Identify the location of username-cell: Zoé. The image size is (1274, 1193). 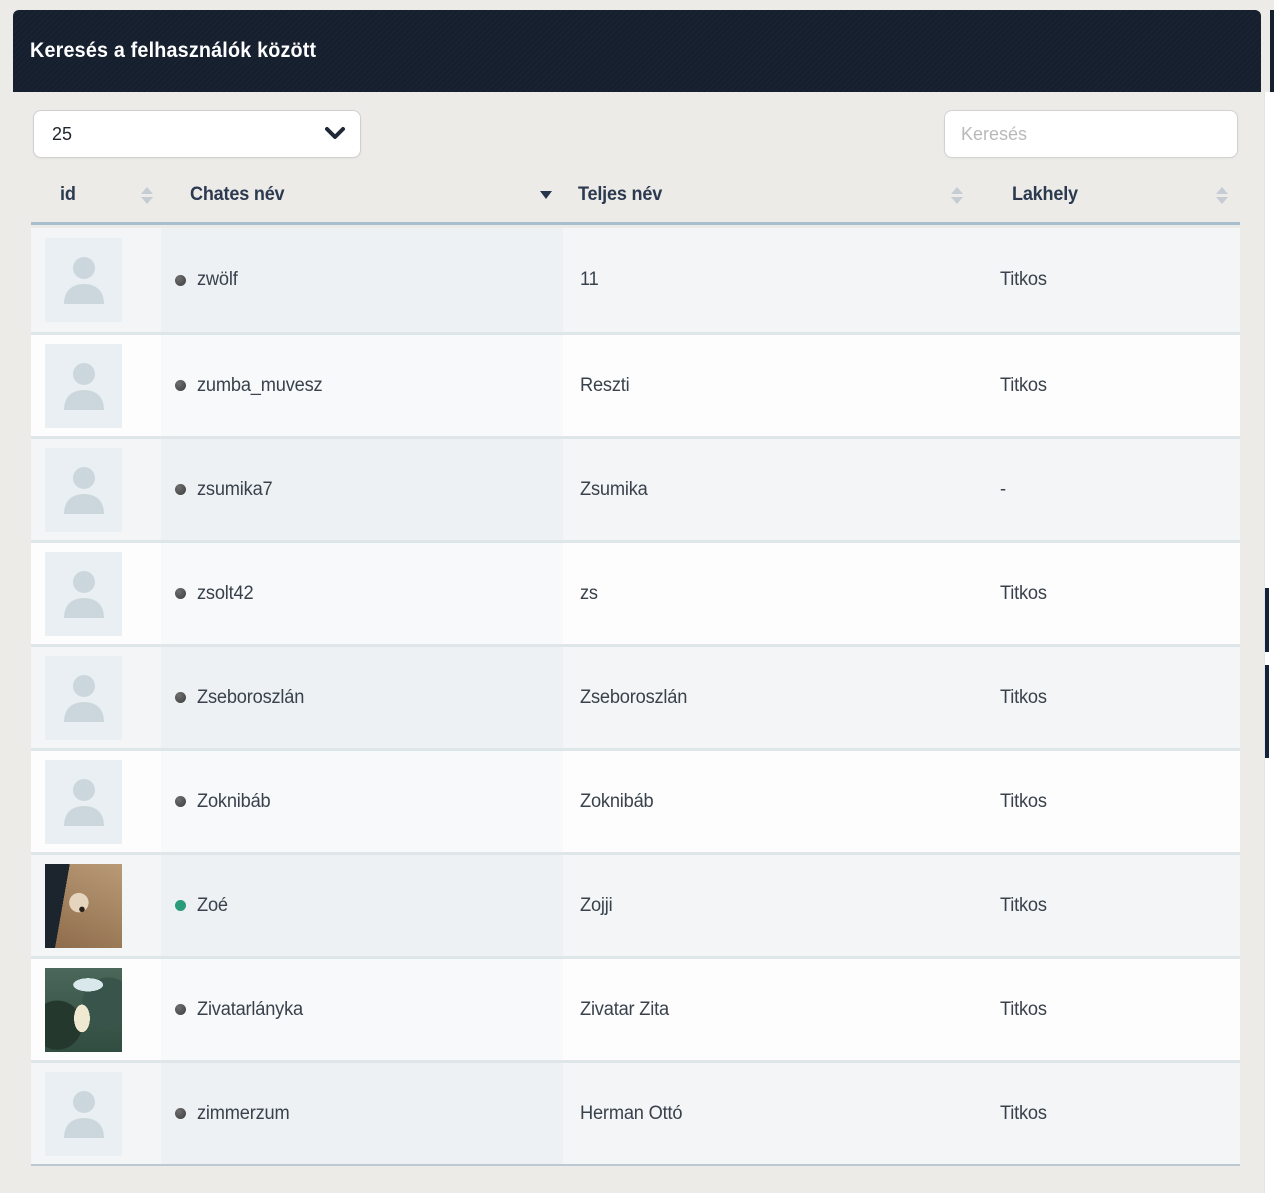
(362, 905).